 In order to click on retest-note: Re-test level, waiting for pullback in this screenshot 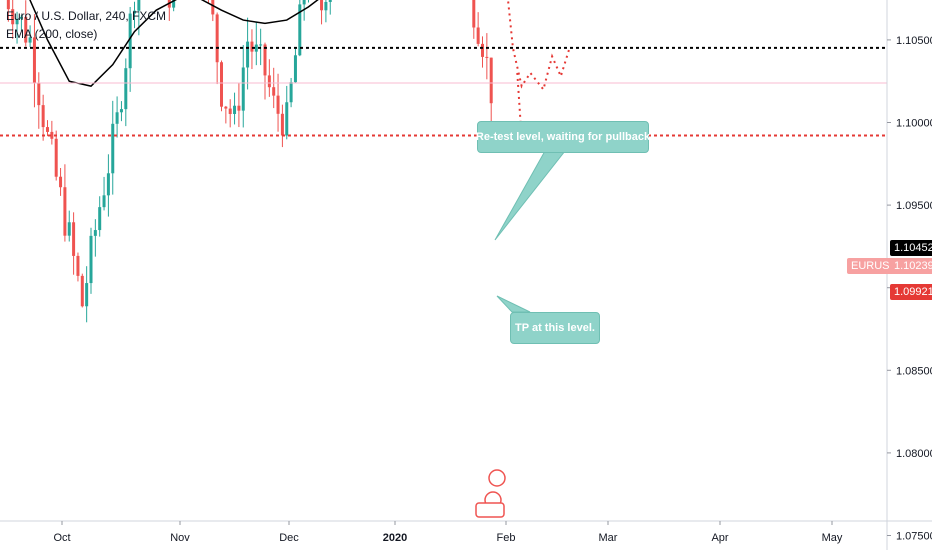, I will do `click(563, 137)`.